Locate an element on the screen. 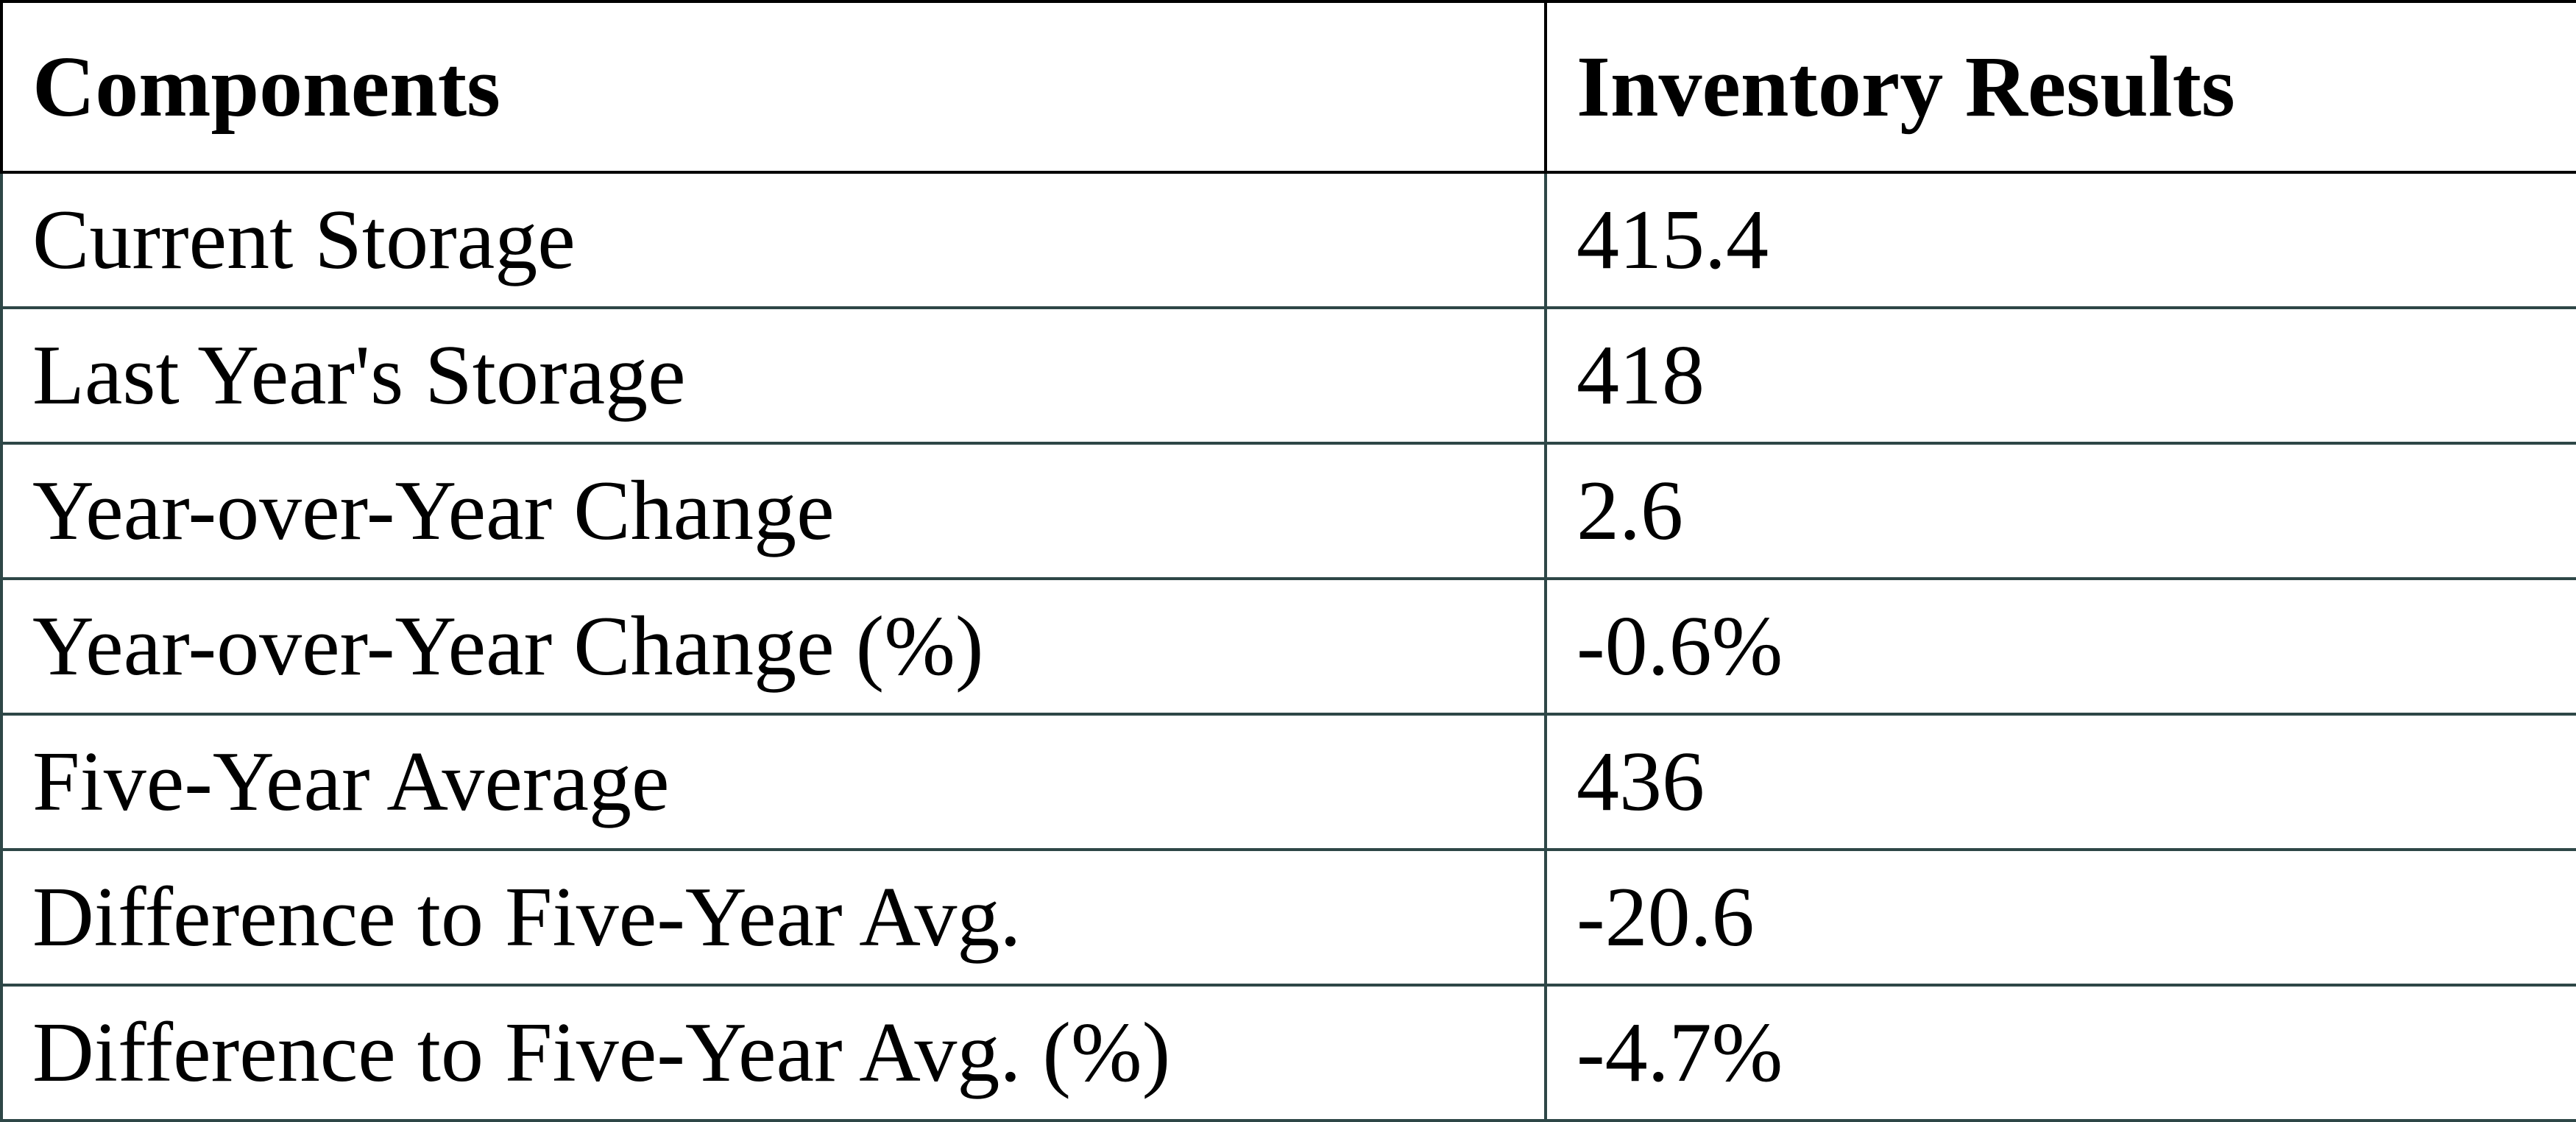 The image size is (2576, 1122). component-cell: Five-Year Average is located at coordinates (773, 782).